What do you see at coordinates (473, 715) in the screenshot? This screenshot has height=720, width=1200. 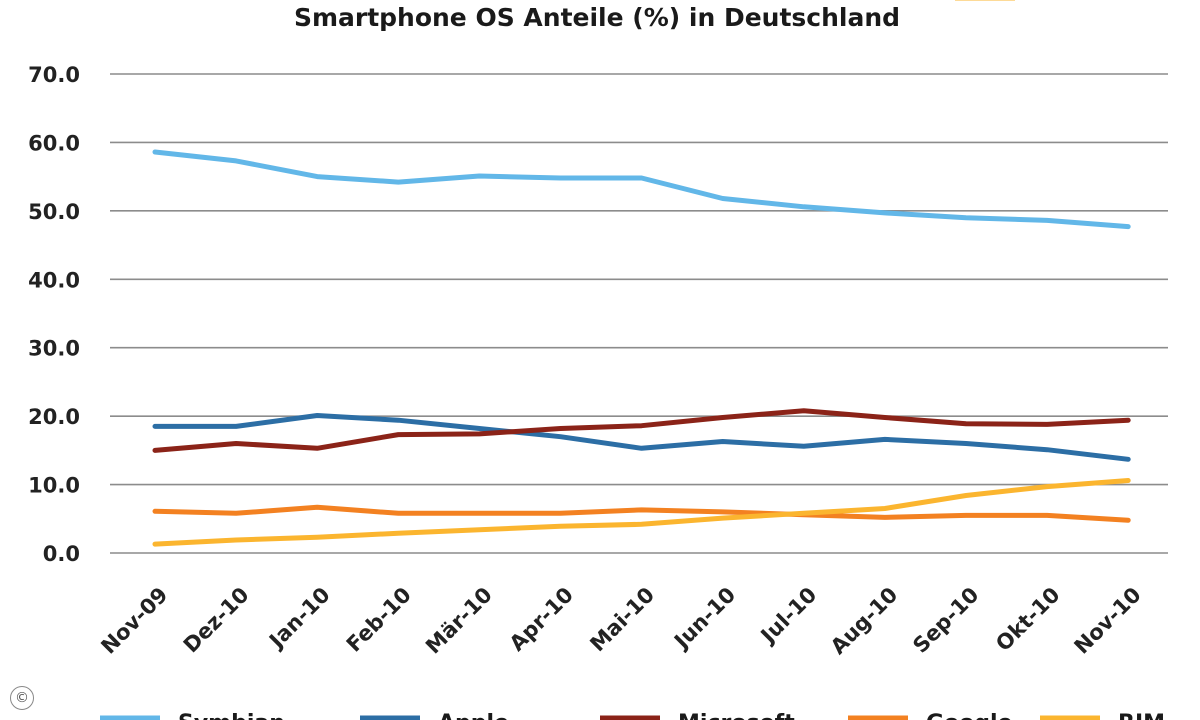 I see `legend-label: Apple` at bounding box center [473, 715].